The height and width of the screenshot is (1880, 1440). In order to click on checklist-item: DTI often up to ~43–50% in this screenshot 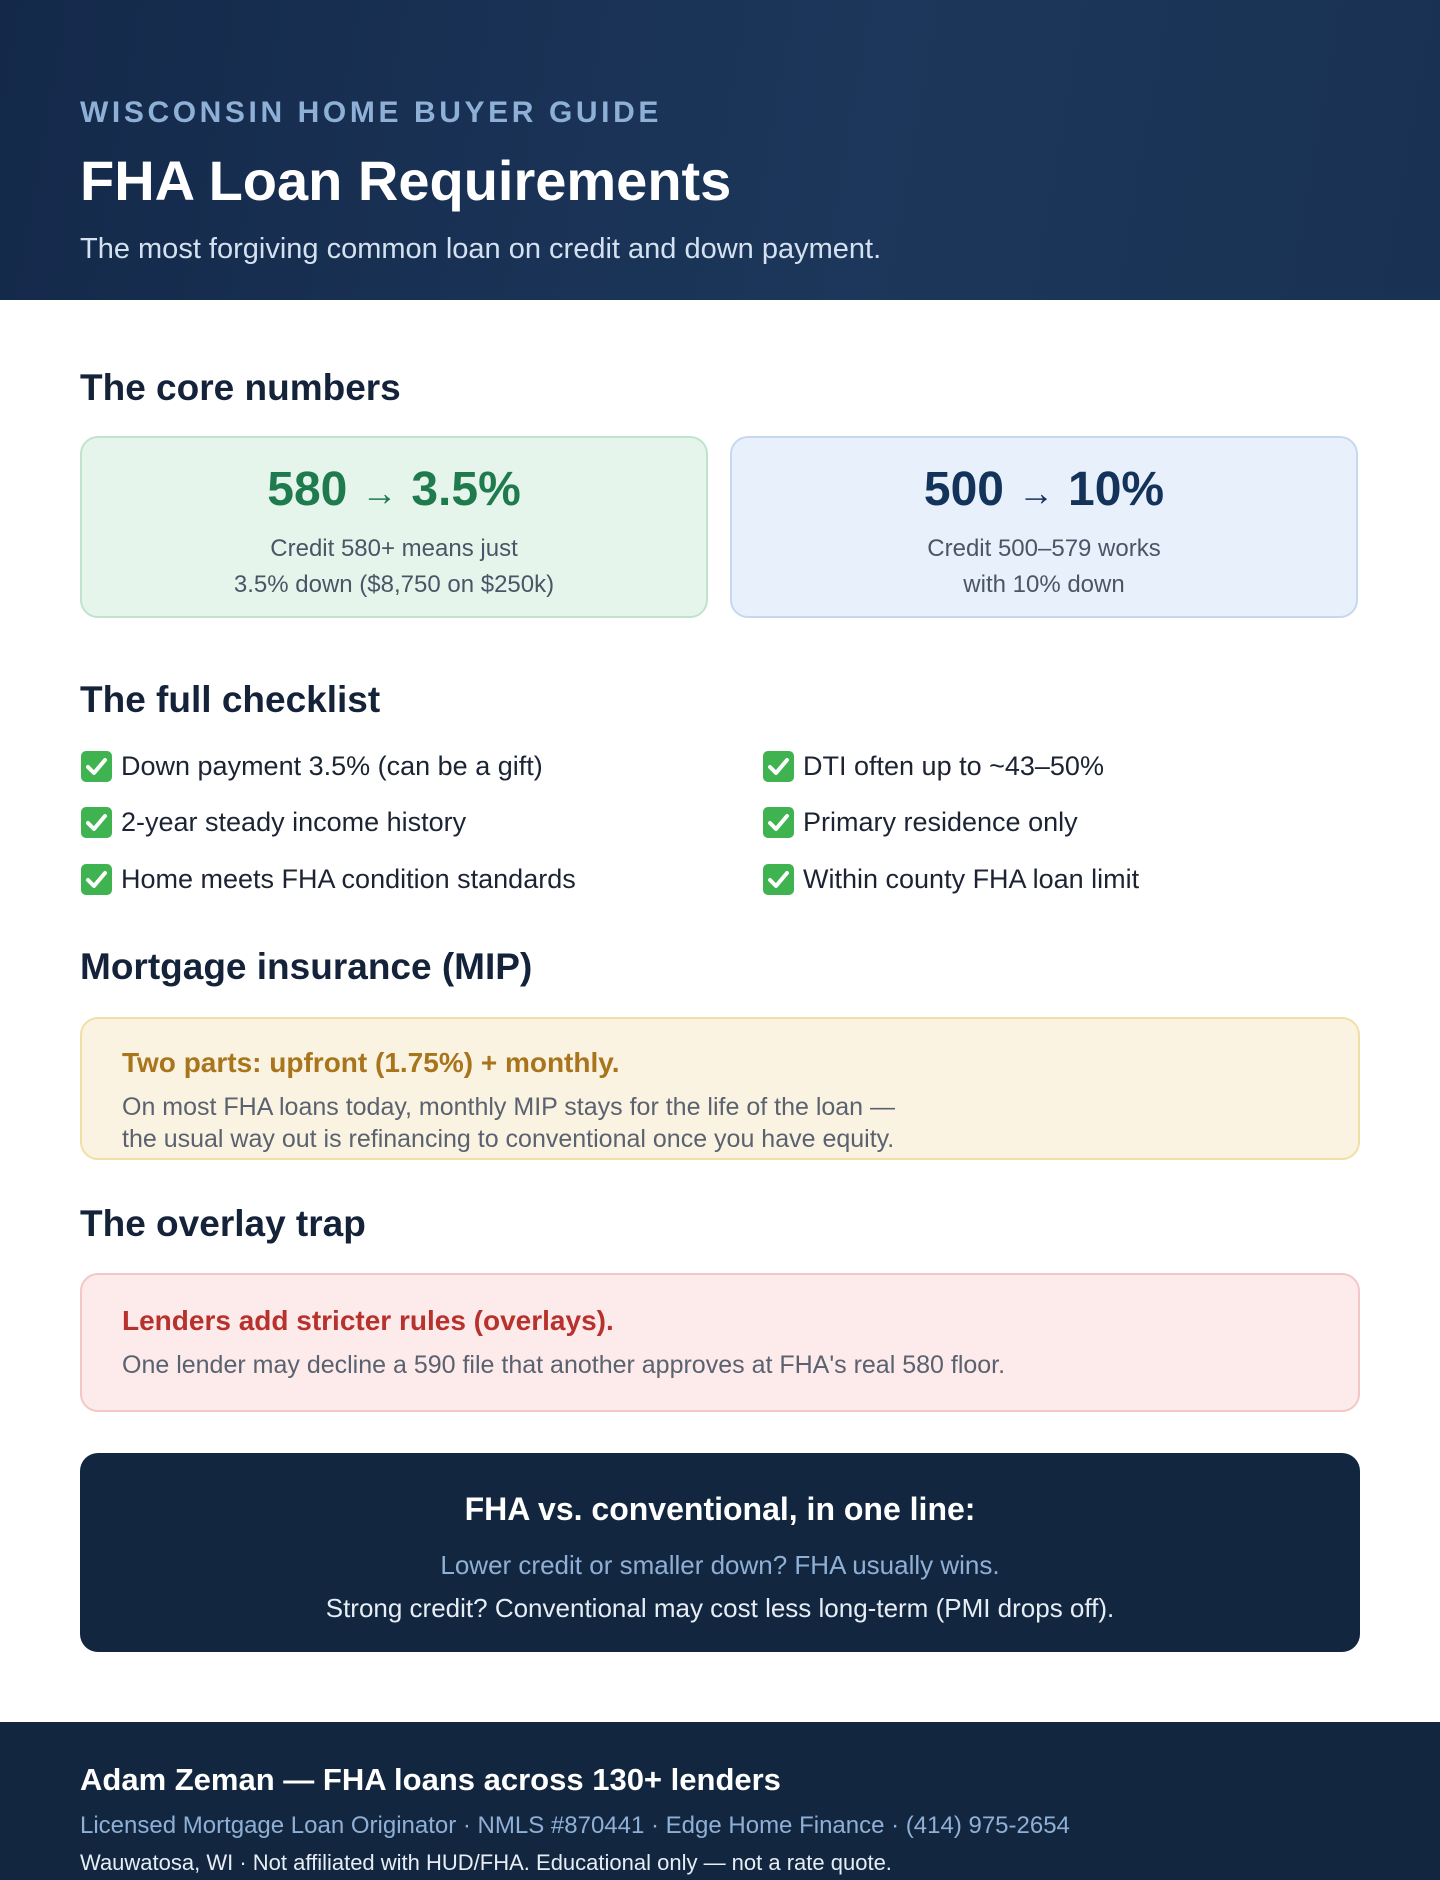, I will do `click(933, 766)`.